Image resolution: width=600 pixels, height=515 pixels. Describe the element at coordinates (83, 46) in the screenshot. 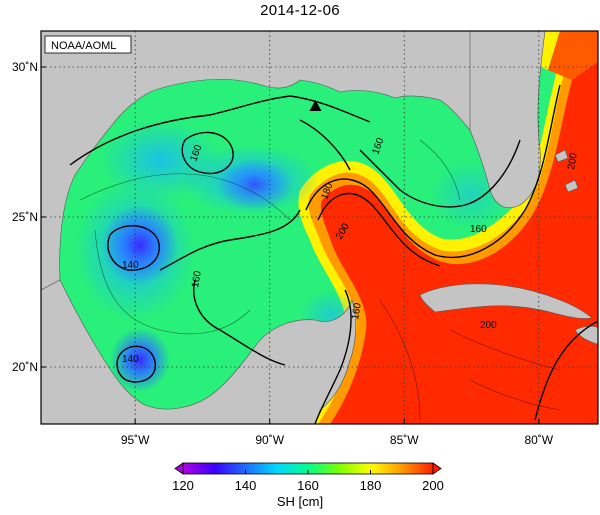

I see `credit-text: NOAA/AOML` at that location.